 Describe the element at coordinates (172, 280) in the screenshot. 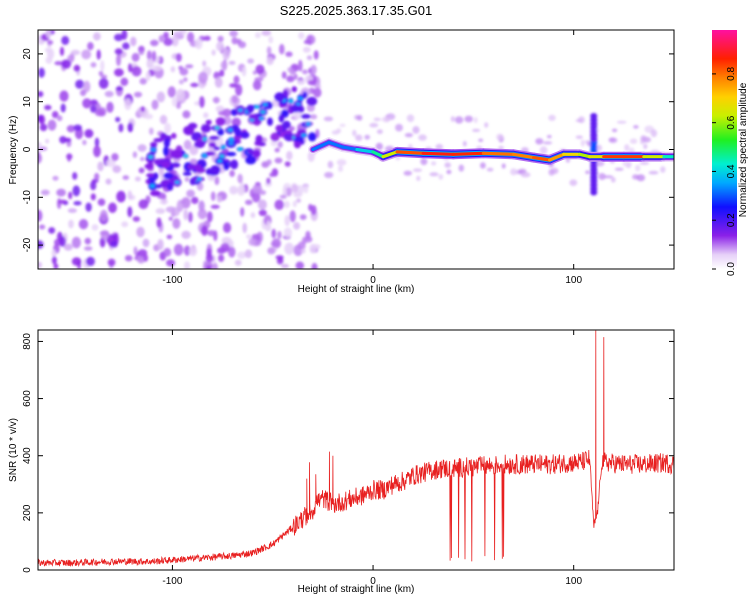

I see `x-tick-label: -100` at that location.